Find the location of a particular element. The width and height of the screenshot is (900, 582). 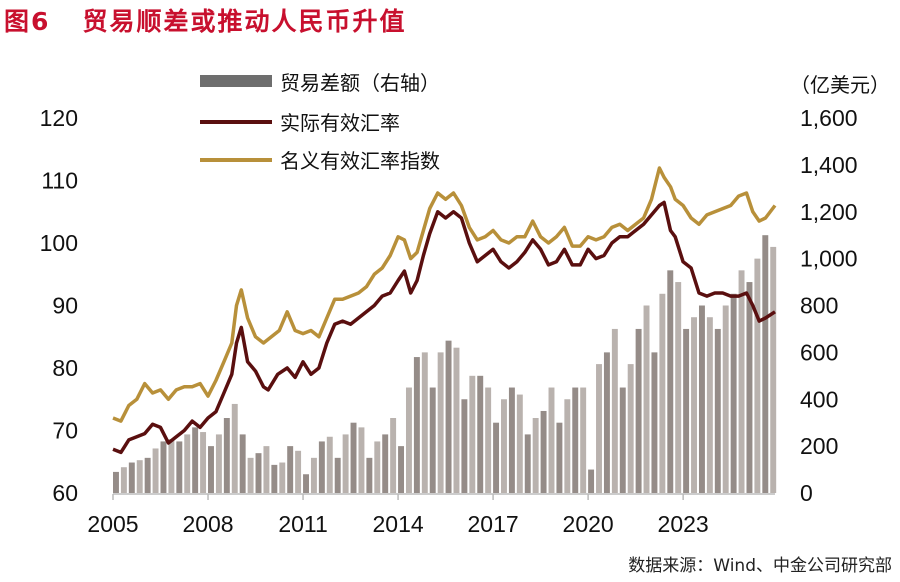

legend-label: 名义有效汇率指数 is located at coordinates (360, 161).